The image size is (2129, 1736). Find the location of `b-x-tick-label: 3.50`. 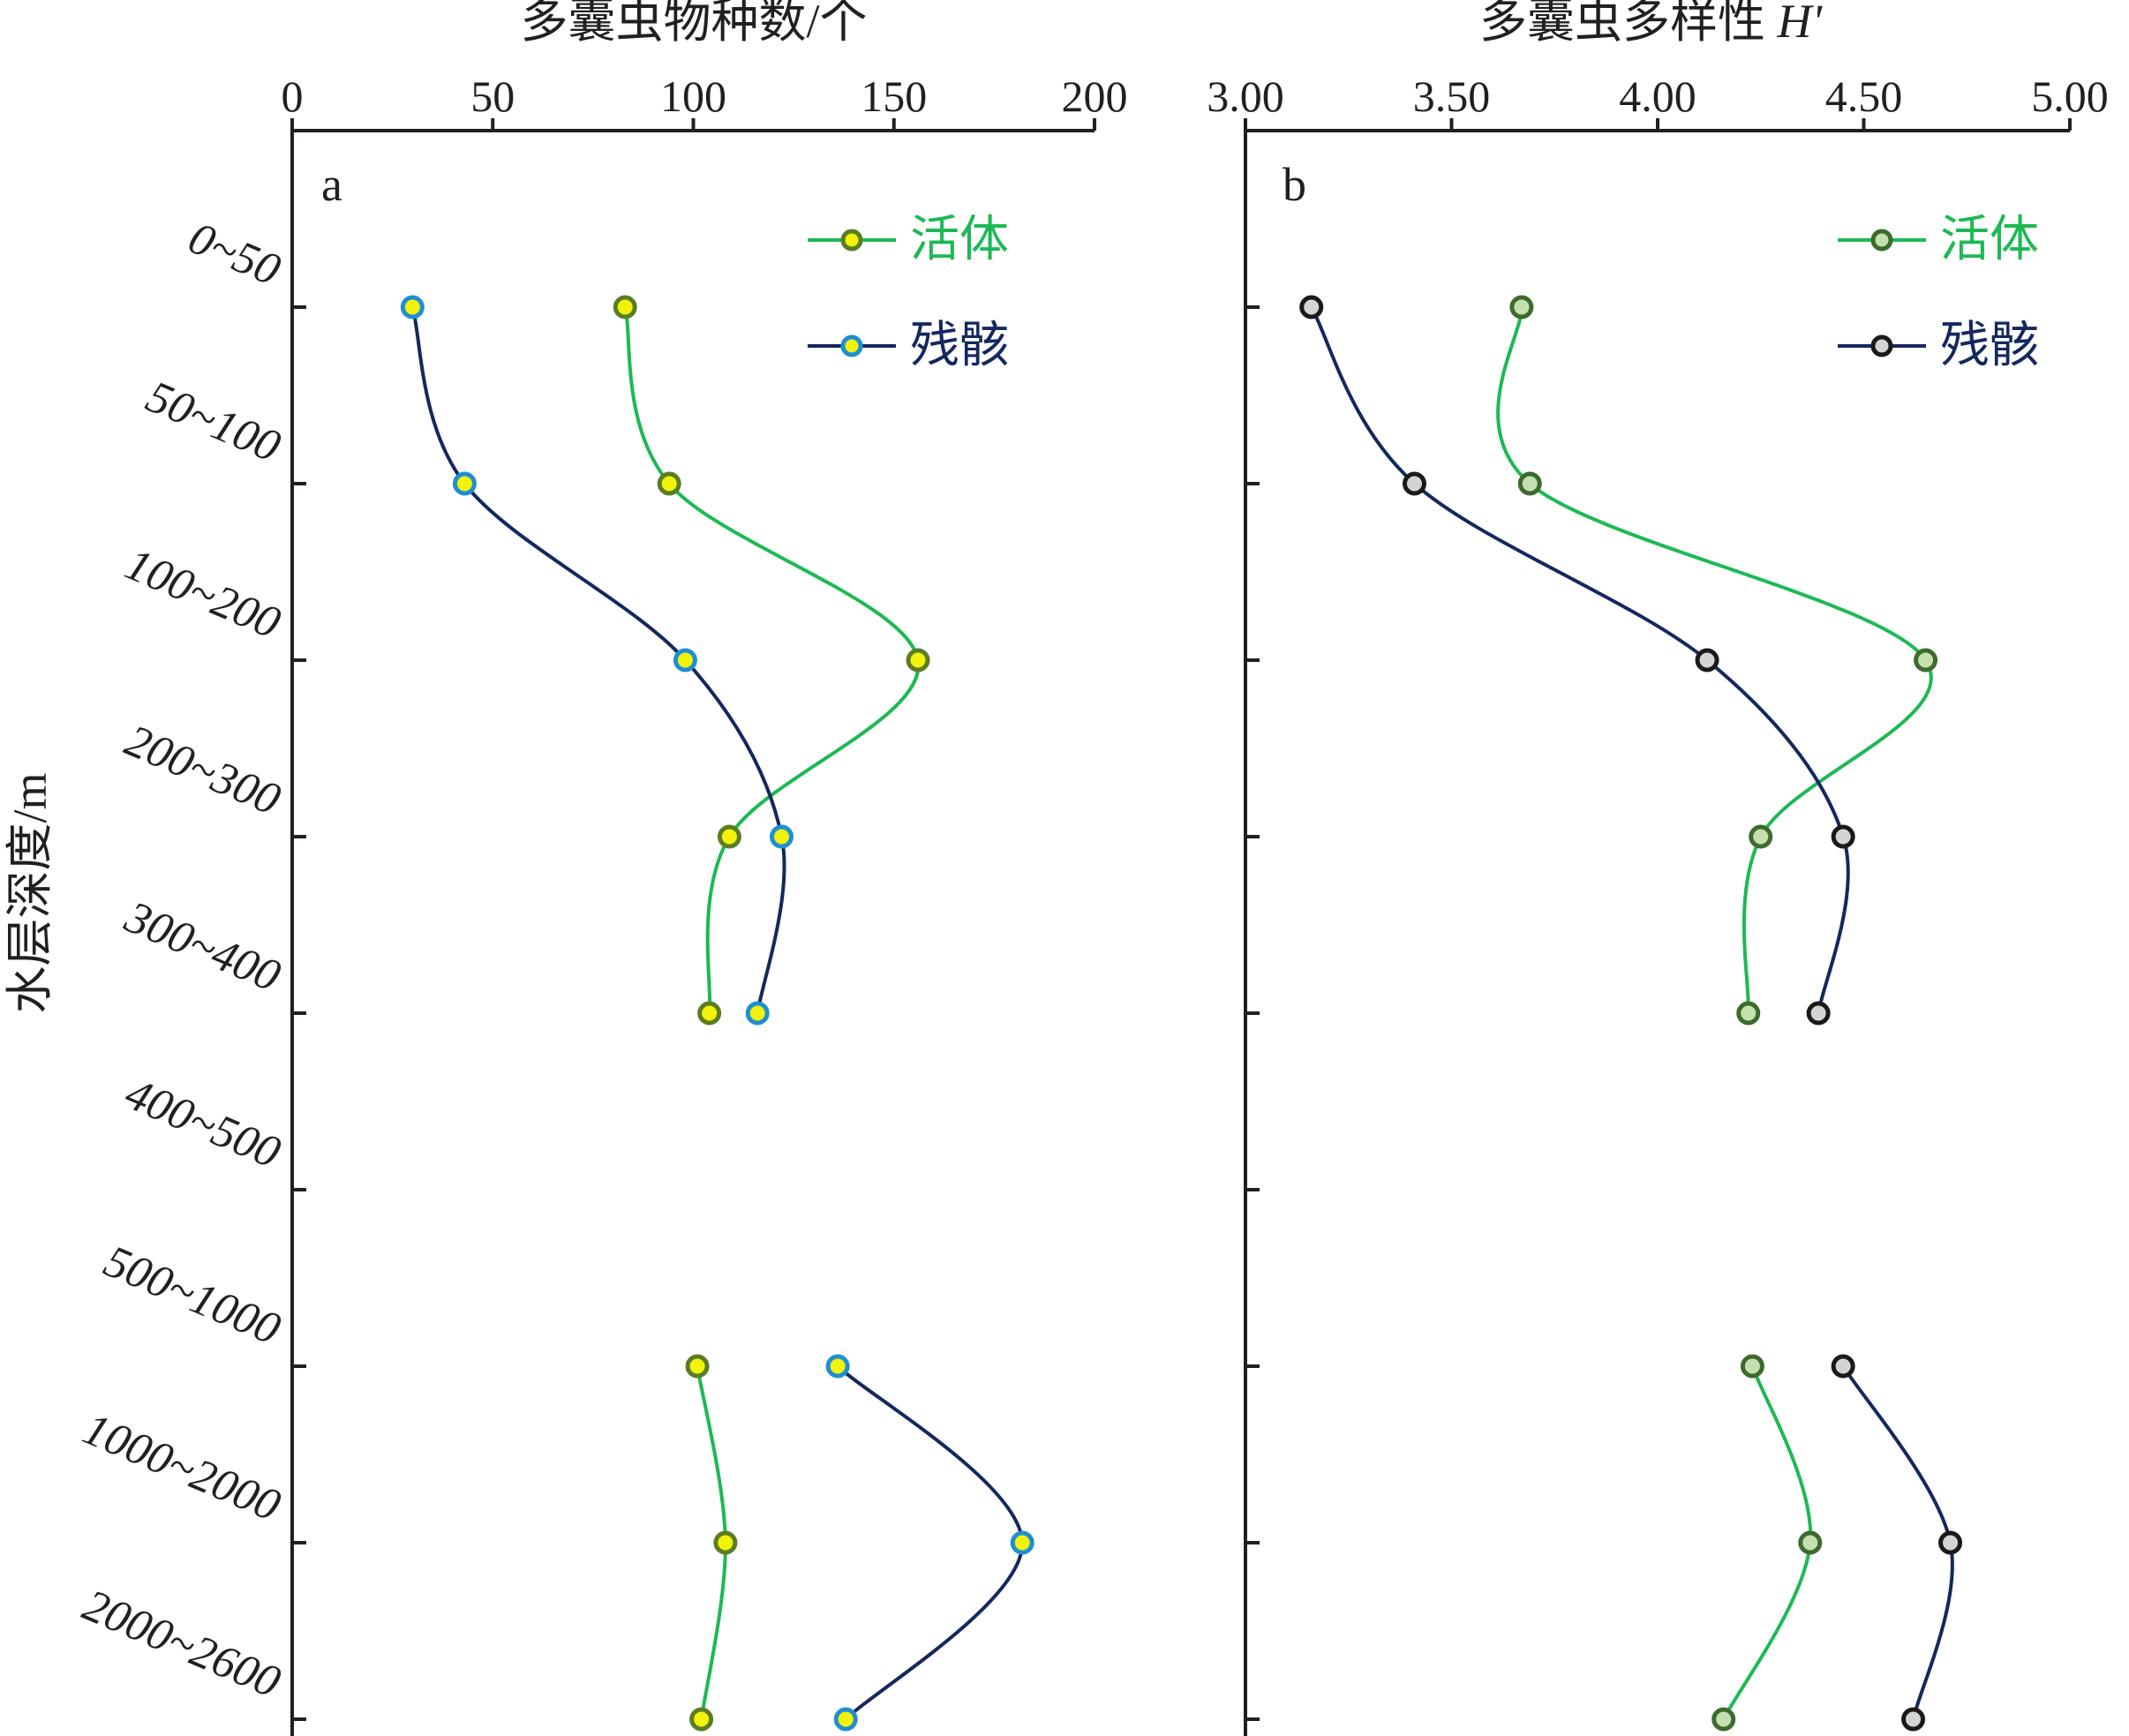

b-x-tick-label: 3.50 is located at coordinates (1452, 96).